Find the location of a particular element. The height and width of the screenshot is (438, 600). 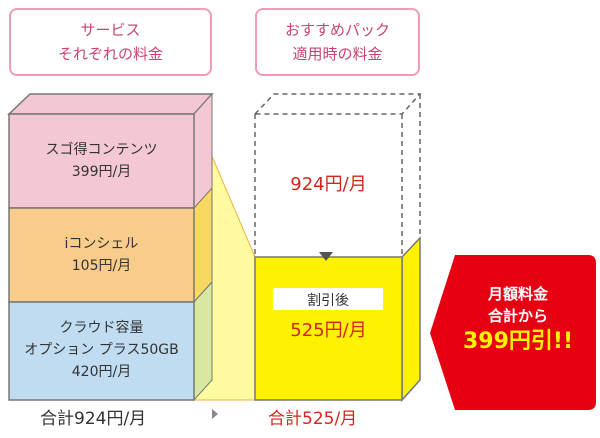

header-individual-price: サービス それぞれの料金 is located at coordinates (110, 42).